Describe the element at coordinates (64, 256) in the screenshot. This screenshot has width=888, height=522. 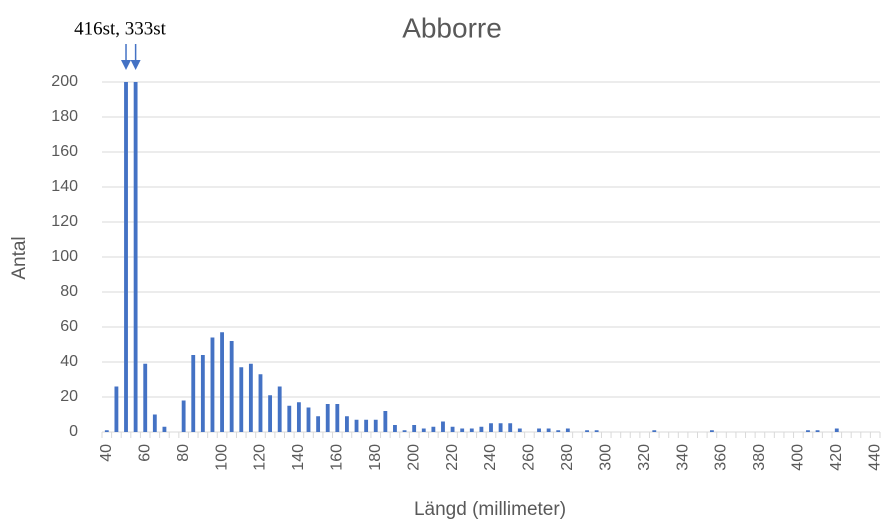
I see `y-tick-label: 100` at that location.